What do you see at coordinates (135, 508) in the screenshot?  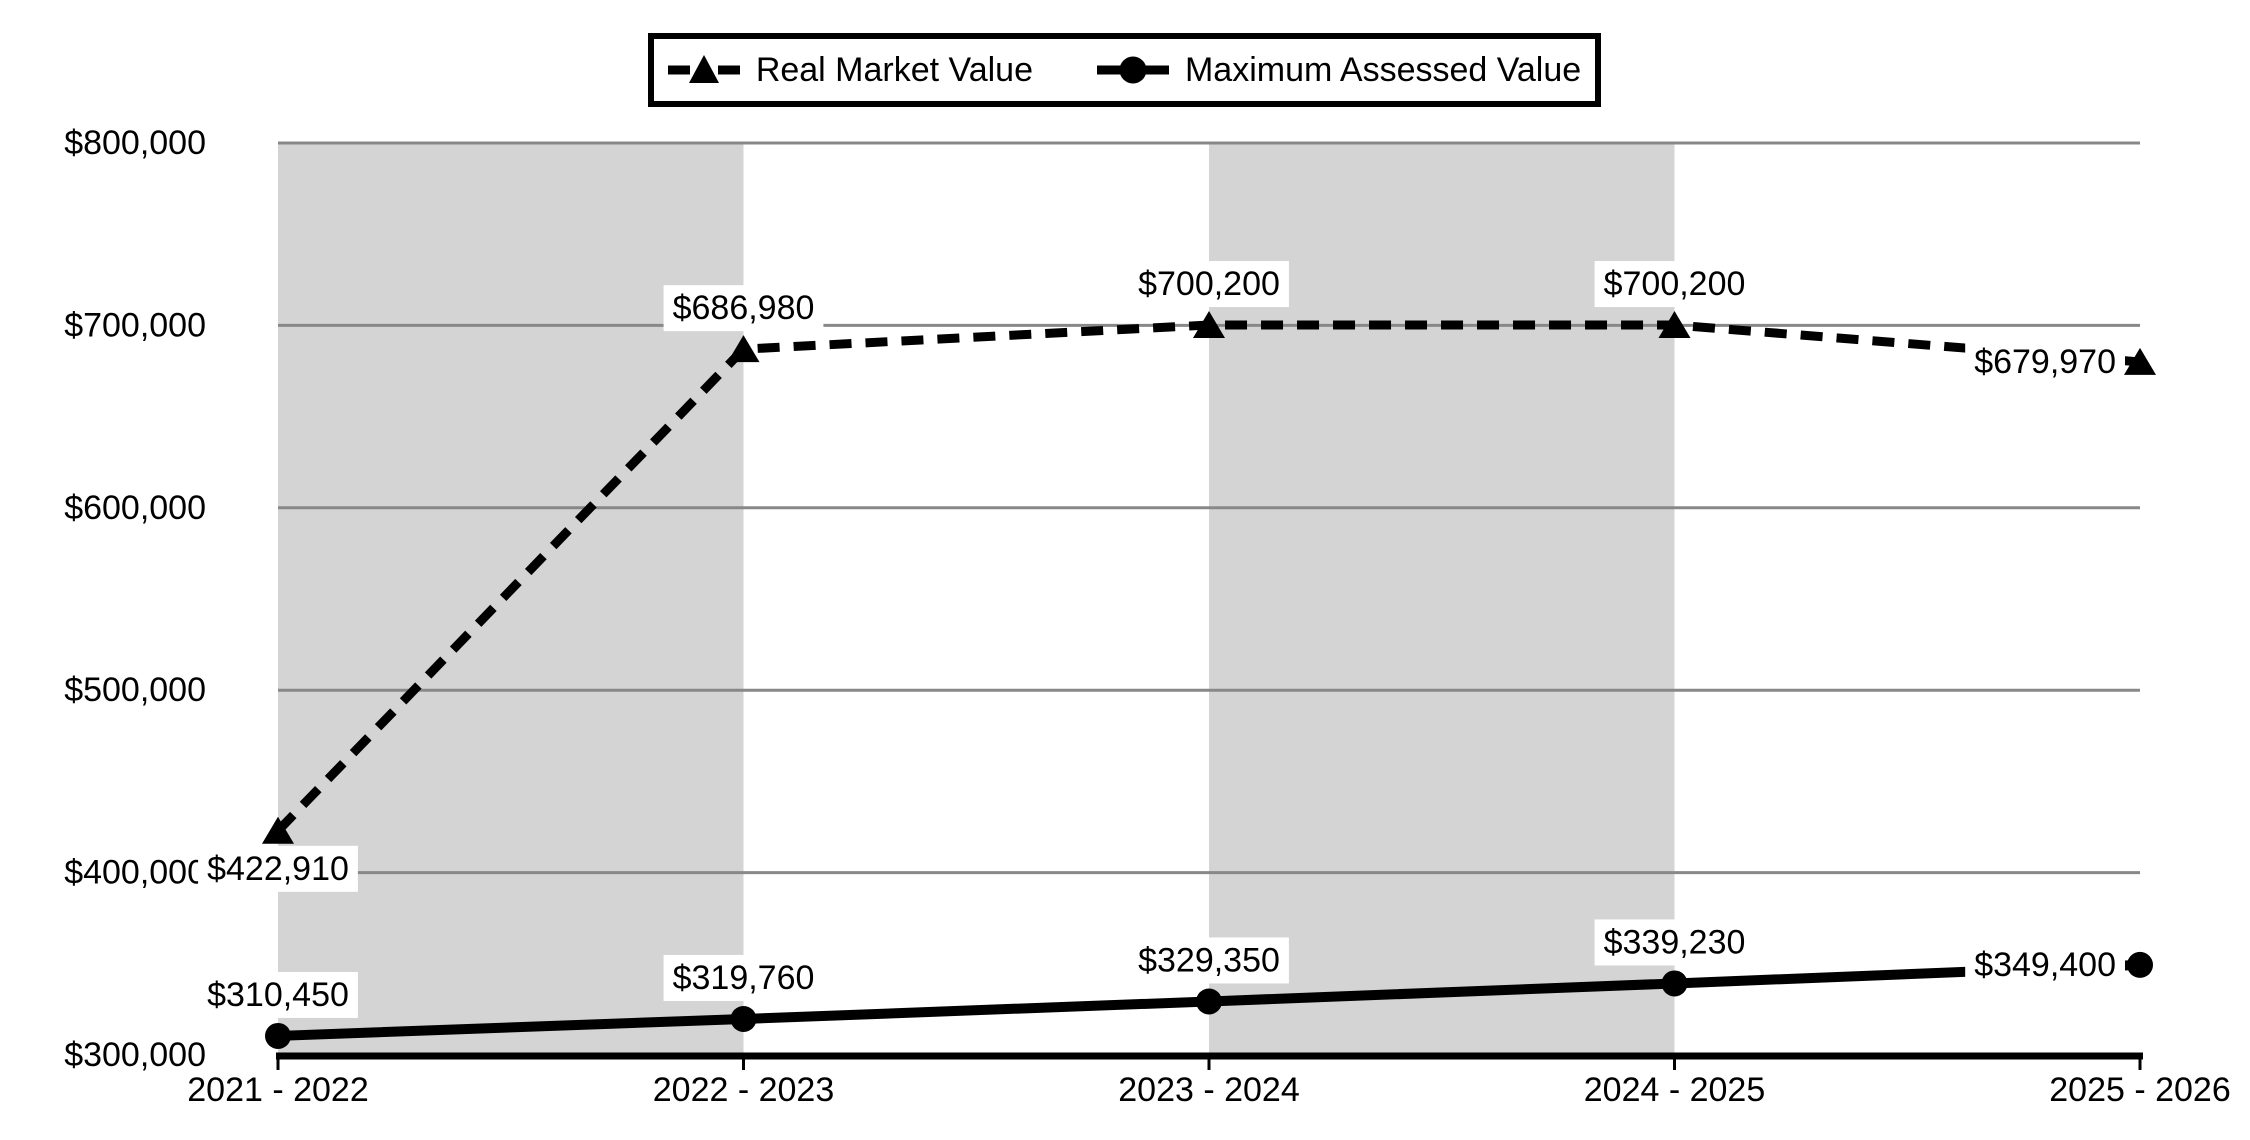 I see `y-tick-label: $600,000` at bounding box center [135, 508].